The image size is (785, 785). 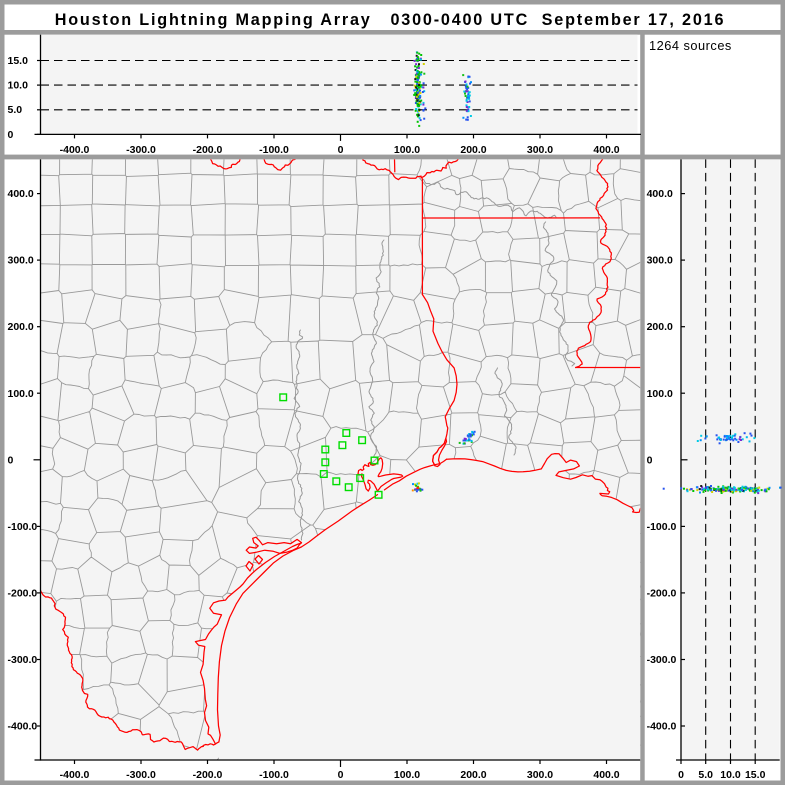 What do you see at coordinates (690, 45) in the screenshot?
I see `svg-text: 1264 sources` at bounding box center [690, 45].